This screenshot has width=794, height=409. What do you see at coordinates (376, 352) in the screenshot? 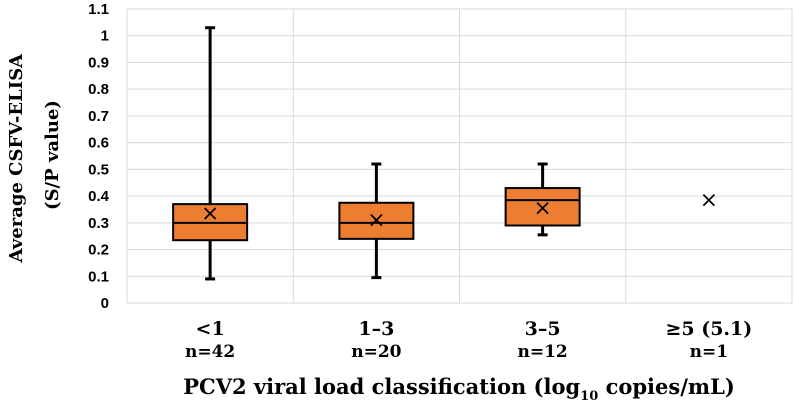
I see `x-category-count: n=20` at bounding box center [376, 352].